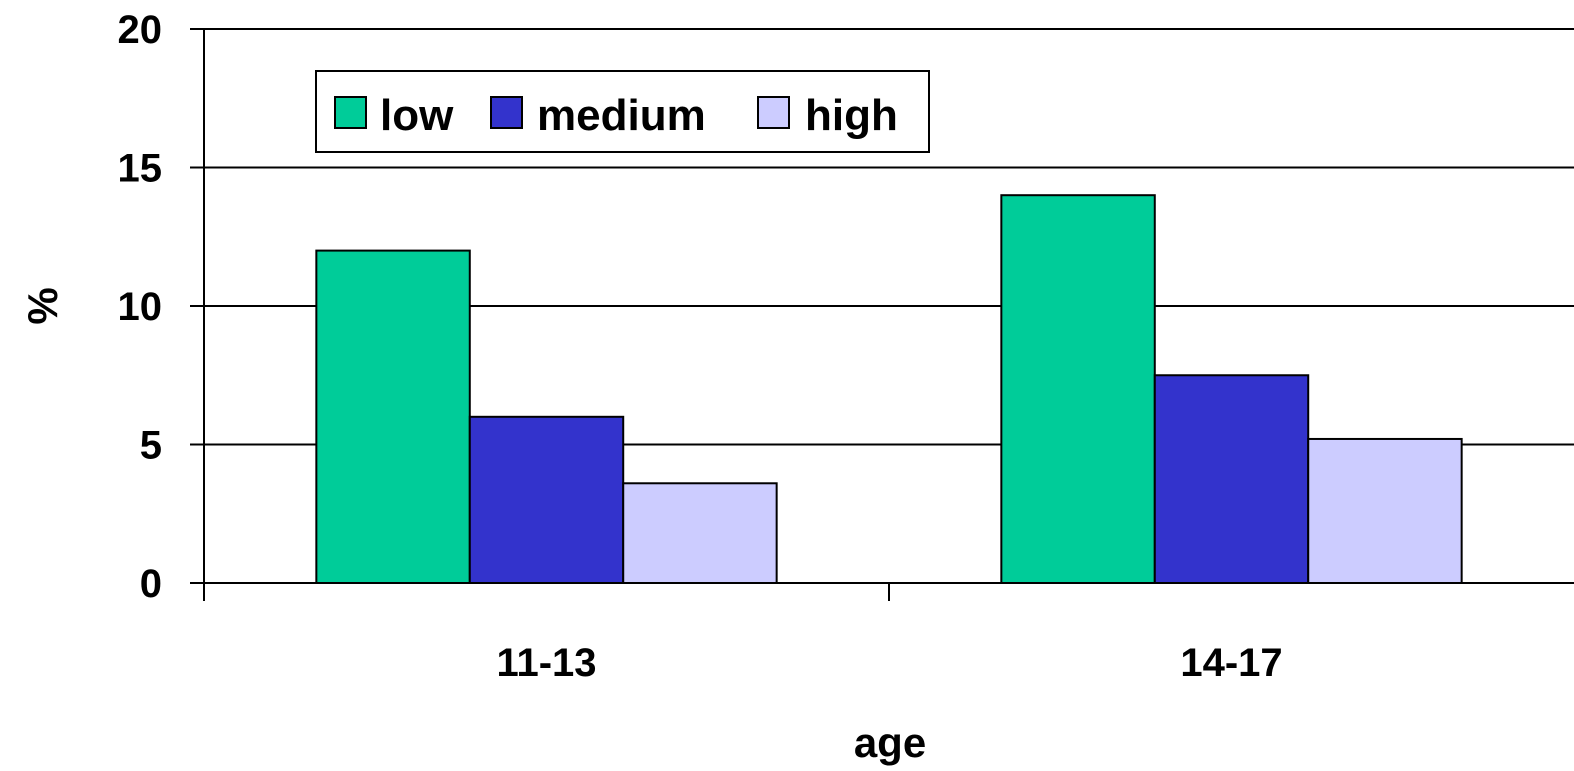 Image resolution: width=1574 pixels, height=771 pixels. I want to click on legend: low medium high, so click(622, 111).